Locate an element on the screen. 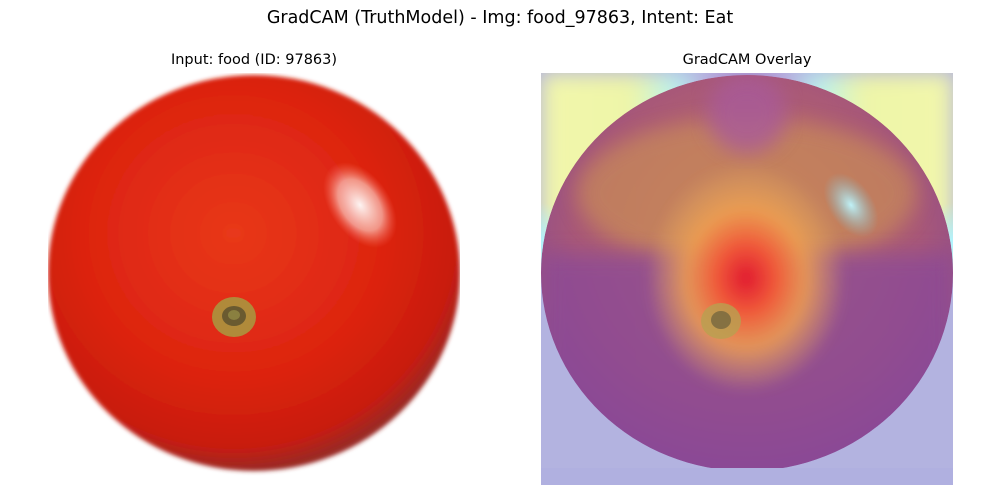  input-panel-title: Input: food (ID: 97863) is located at coordinates (254, 60).